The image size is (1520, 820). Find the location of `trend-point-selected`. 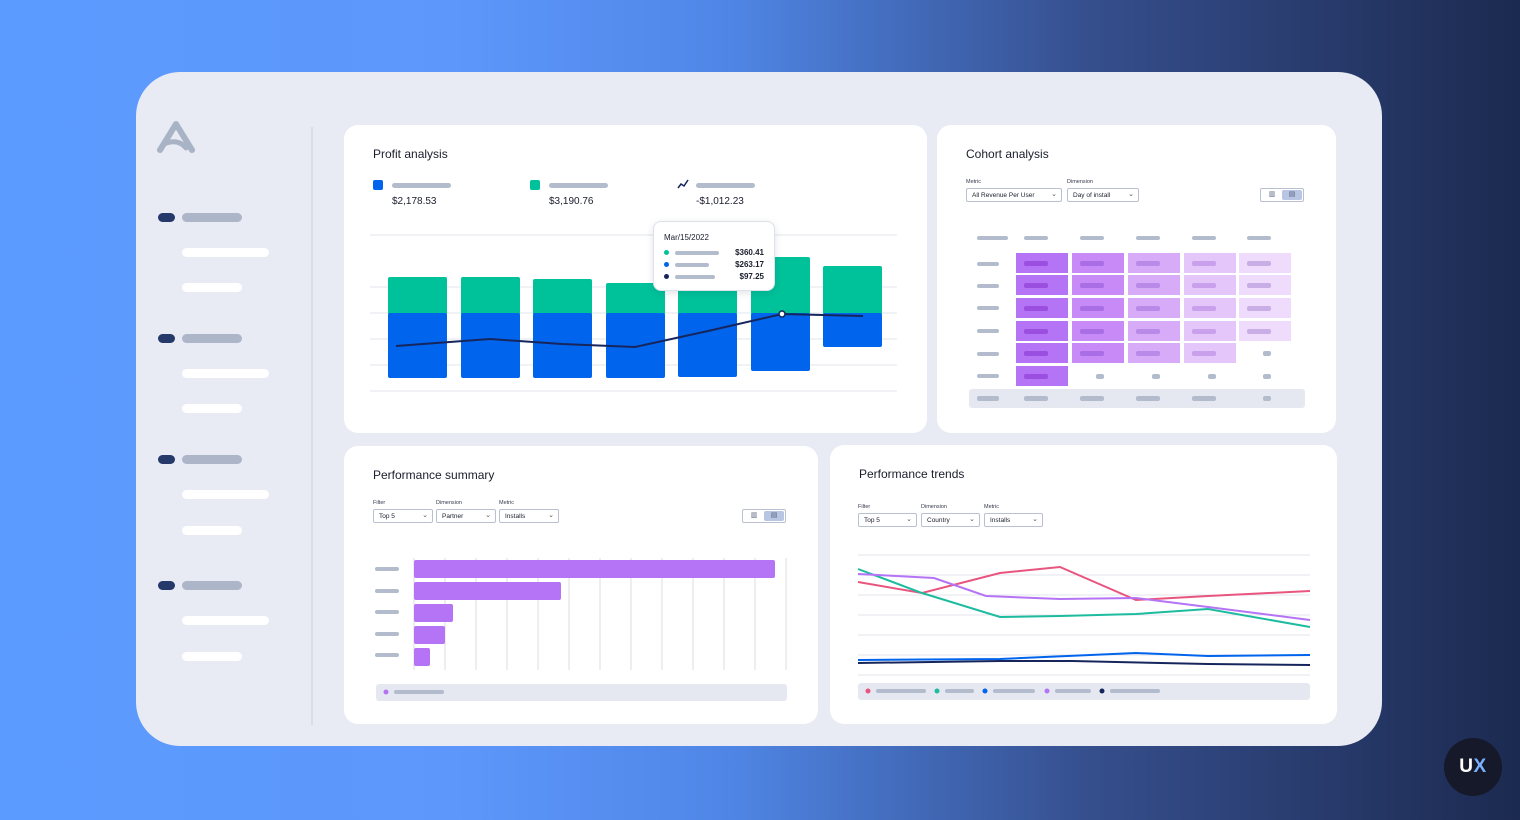

trend-point-selected is located at coordinates (782, 314).